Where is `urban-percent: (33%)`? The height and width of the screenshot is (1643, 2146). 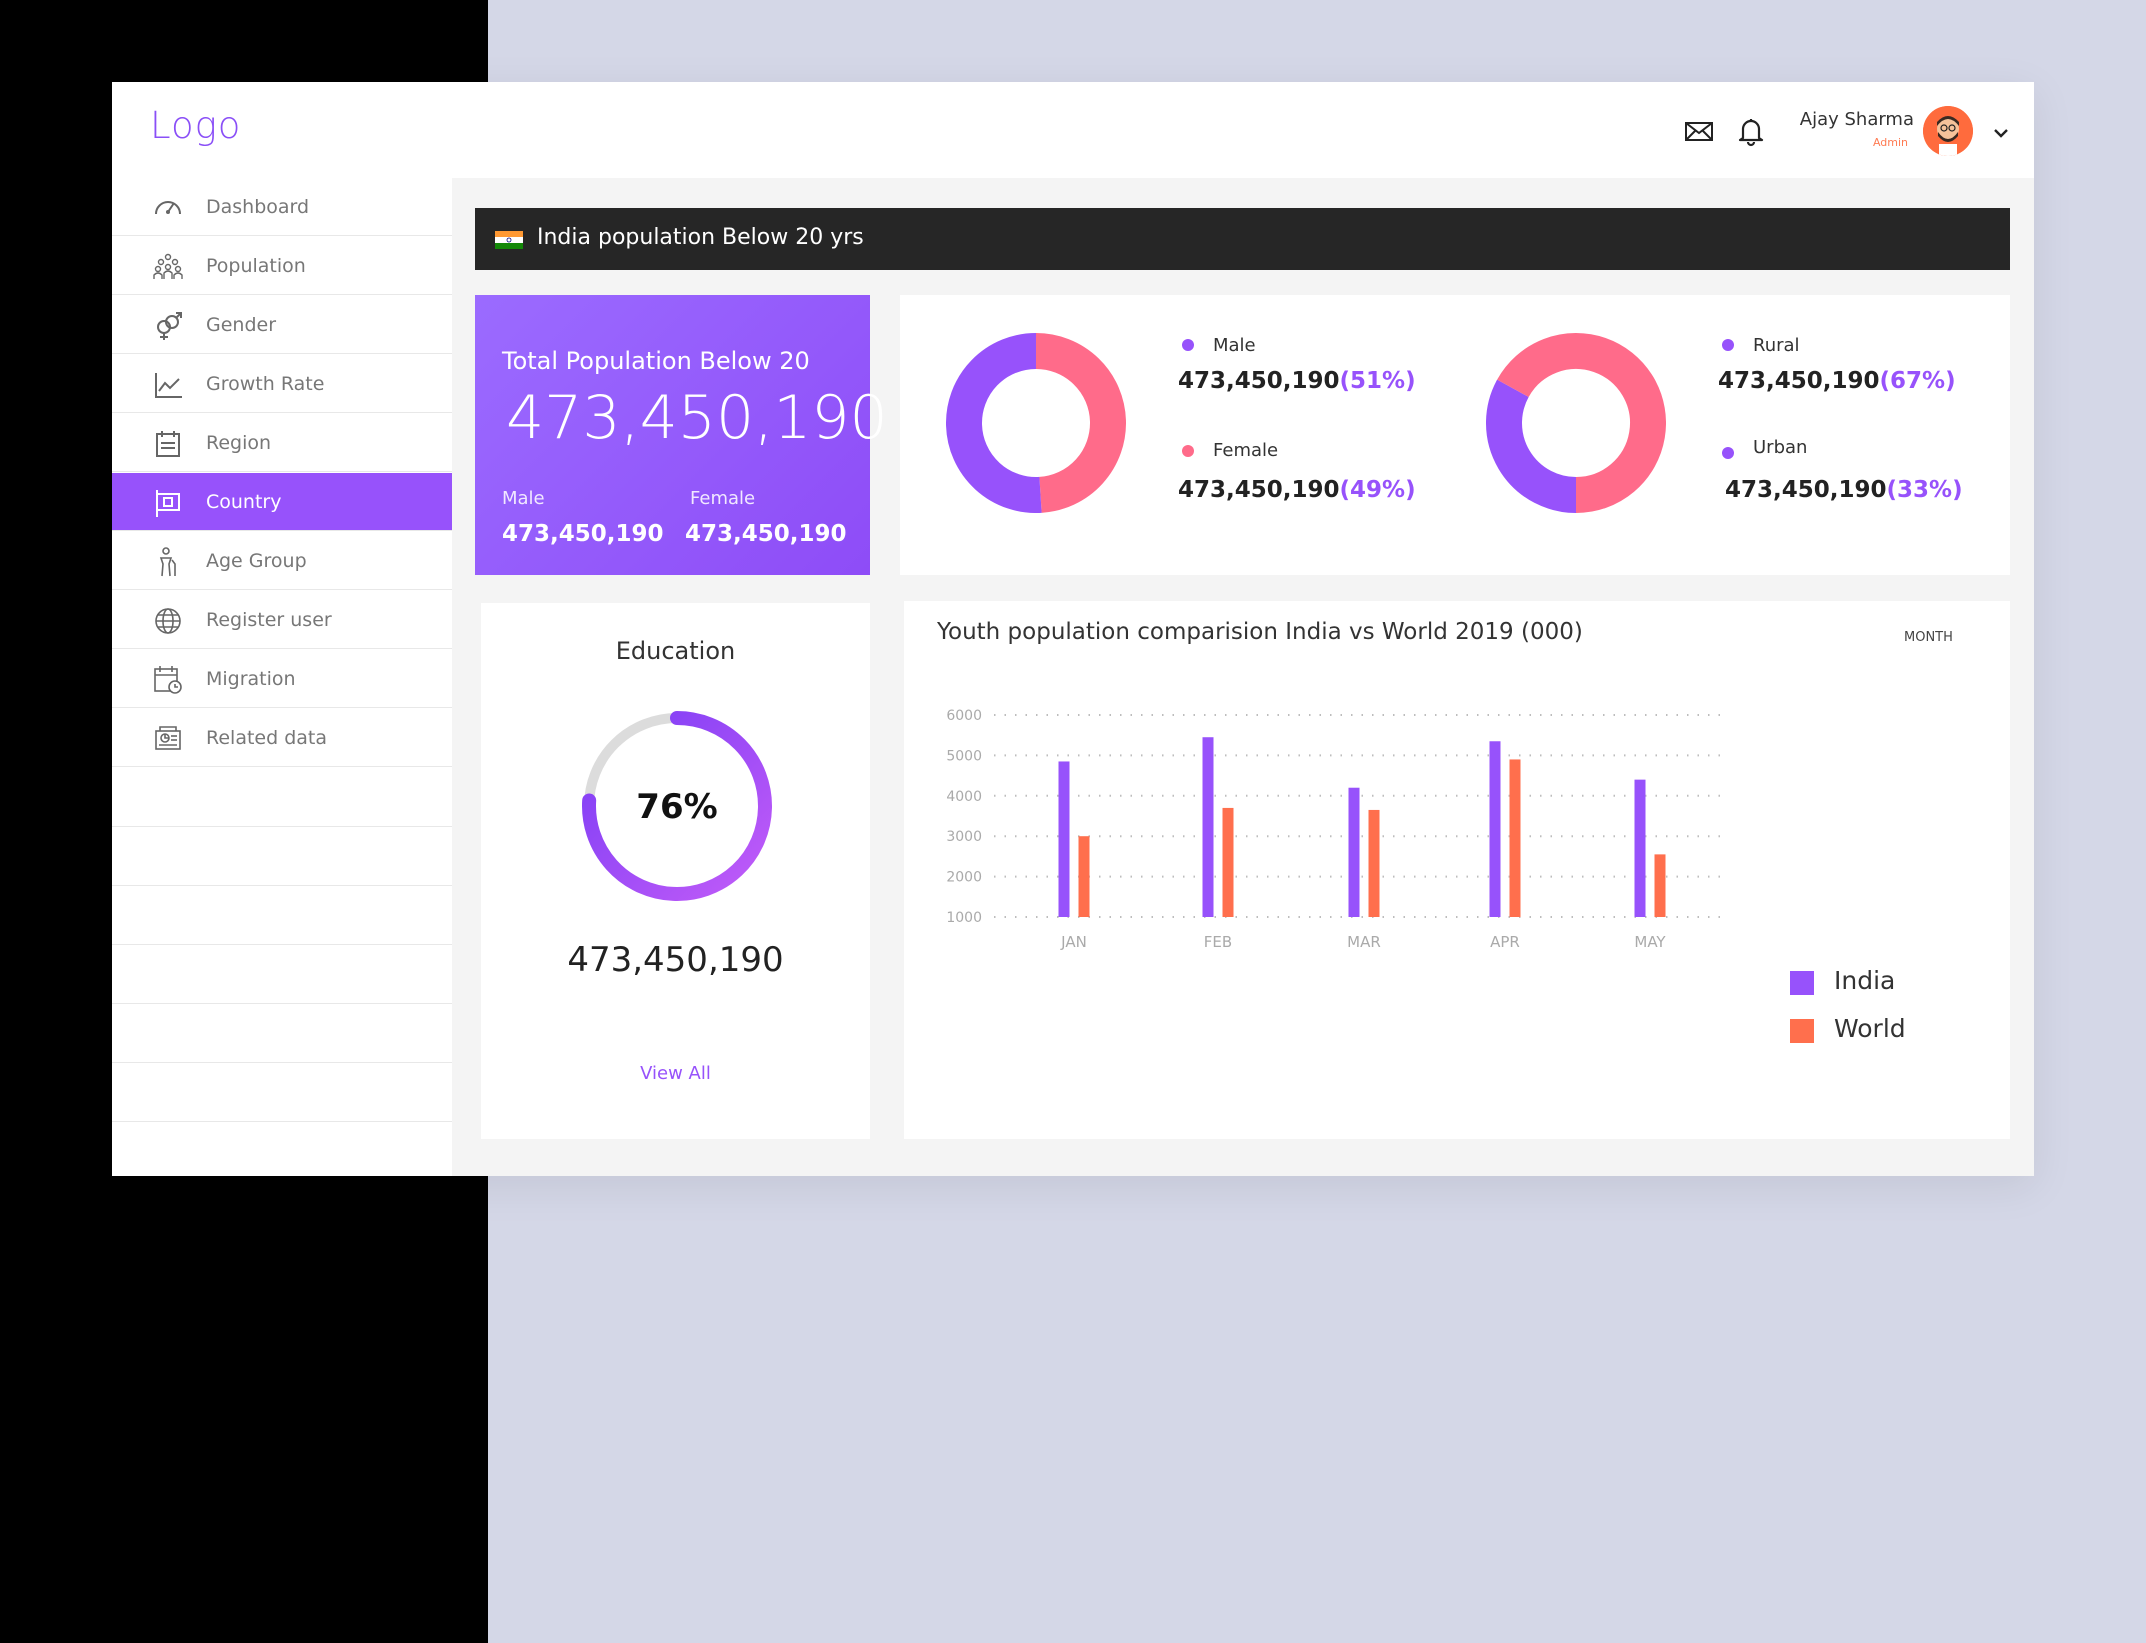
urban-percent: (33%) is located at coordinates (1924, 490).